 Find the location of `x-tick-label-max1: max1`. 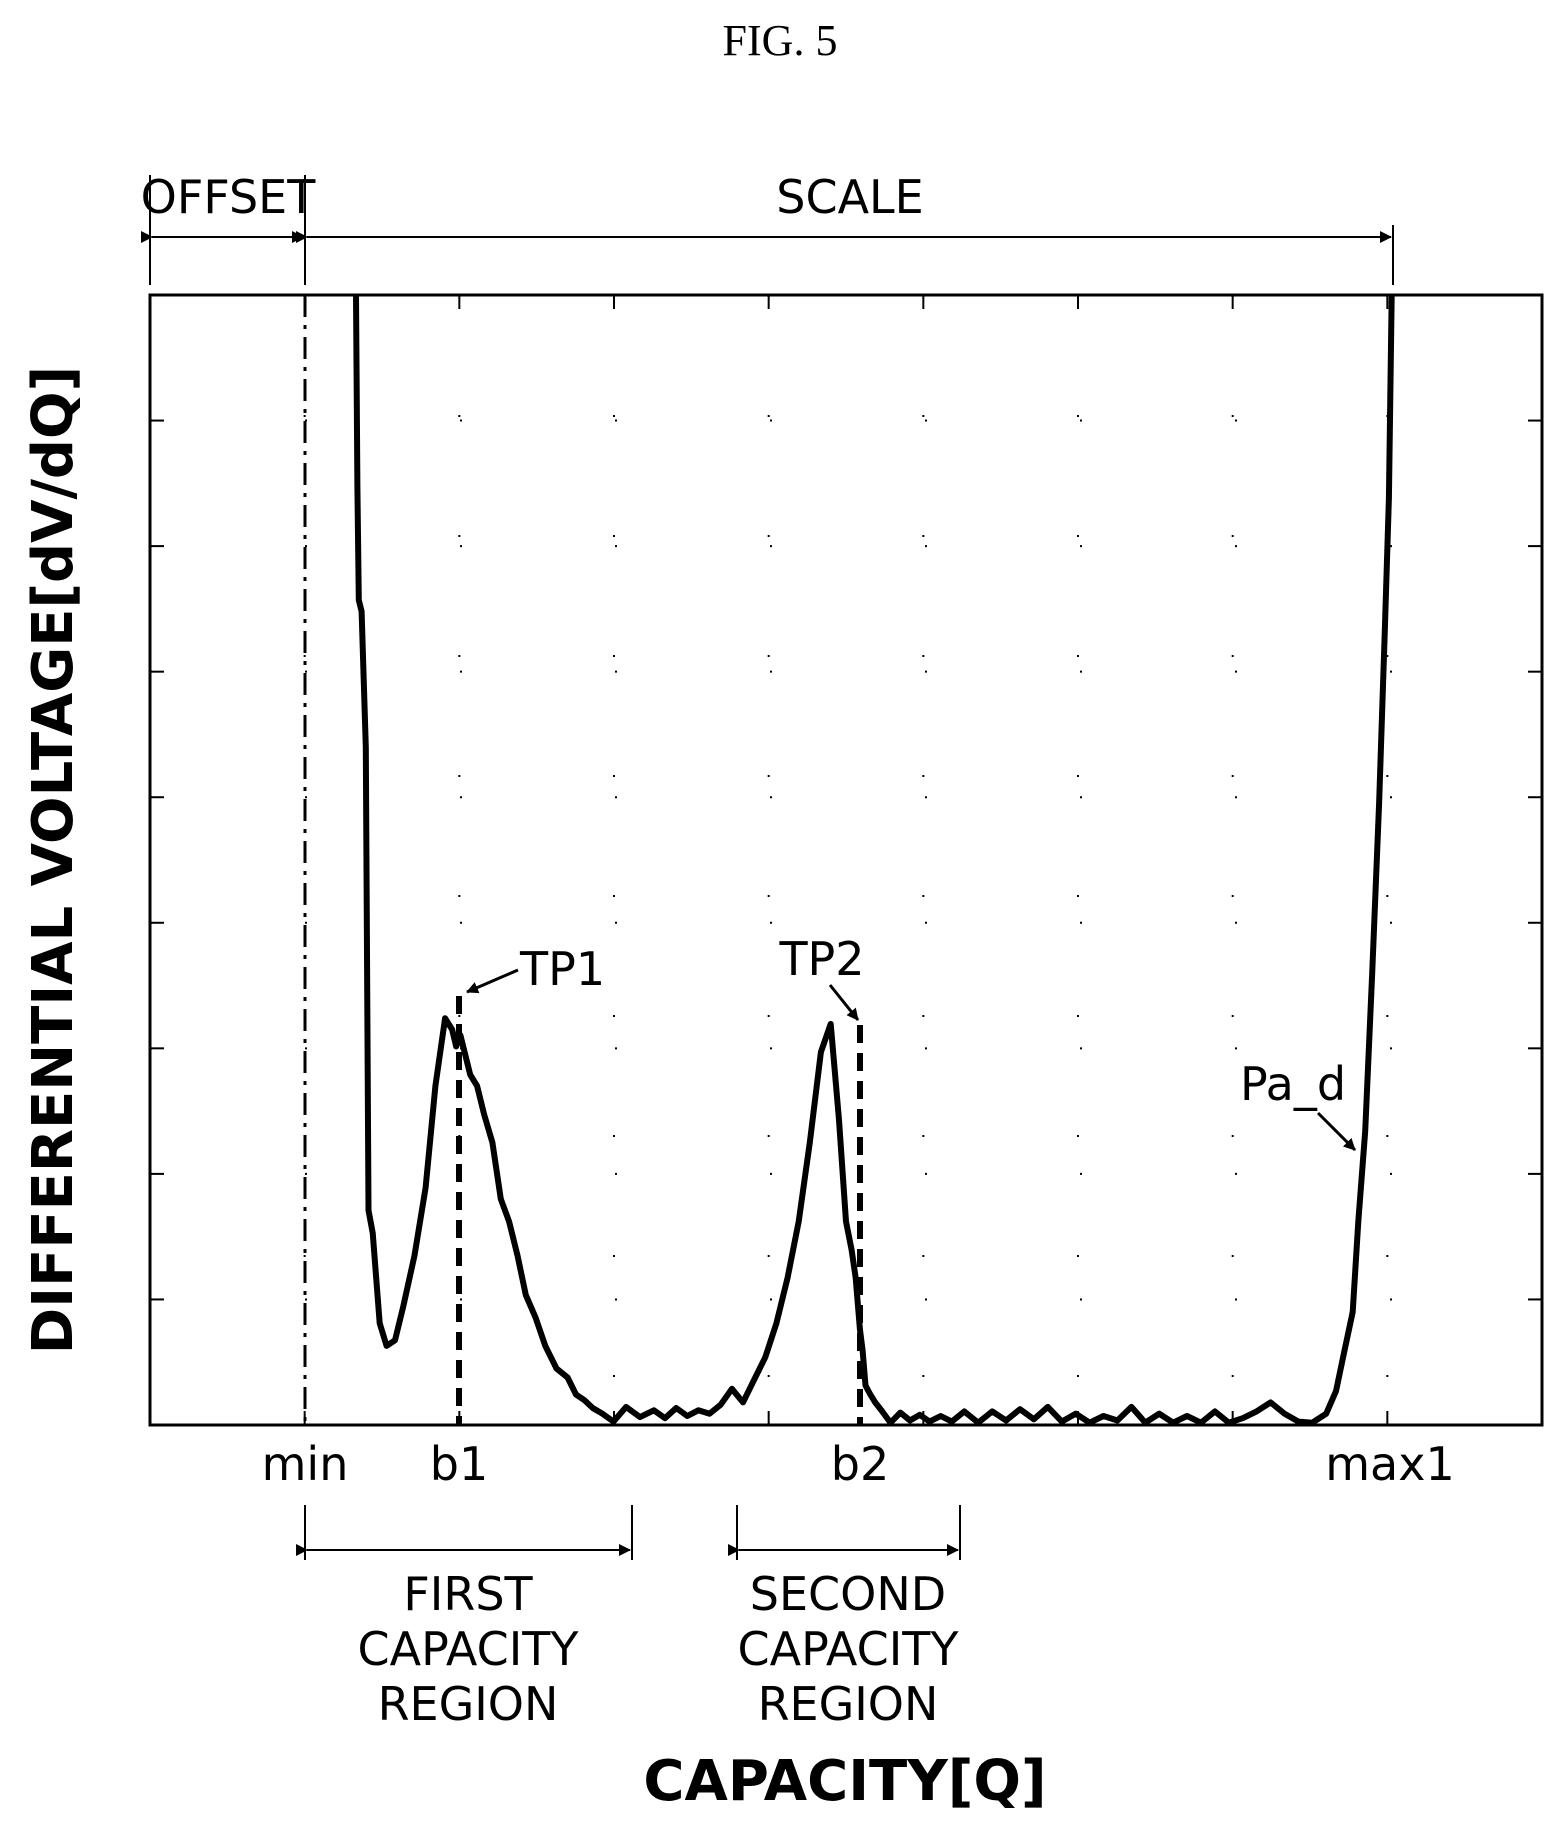

x-tick-label-max1: max1 is located at coordinates (1390, 1464).